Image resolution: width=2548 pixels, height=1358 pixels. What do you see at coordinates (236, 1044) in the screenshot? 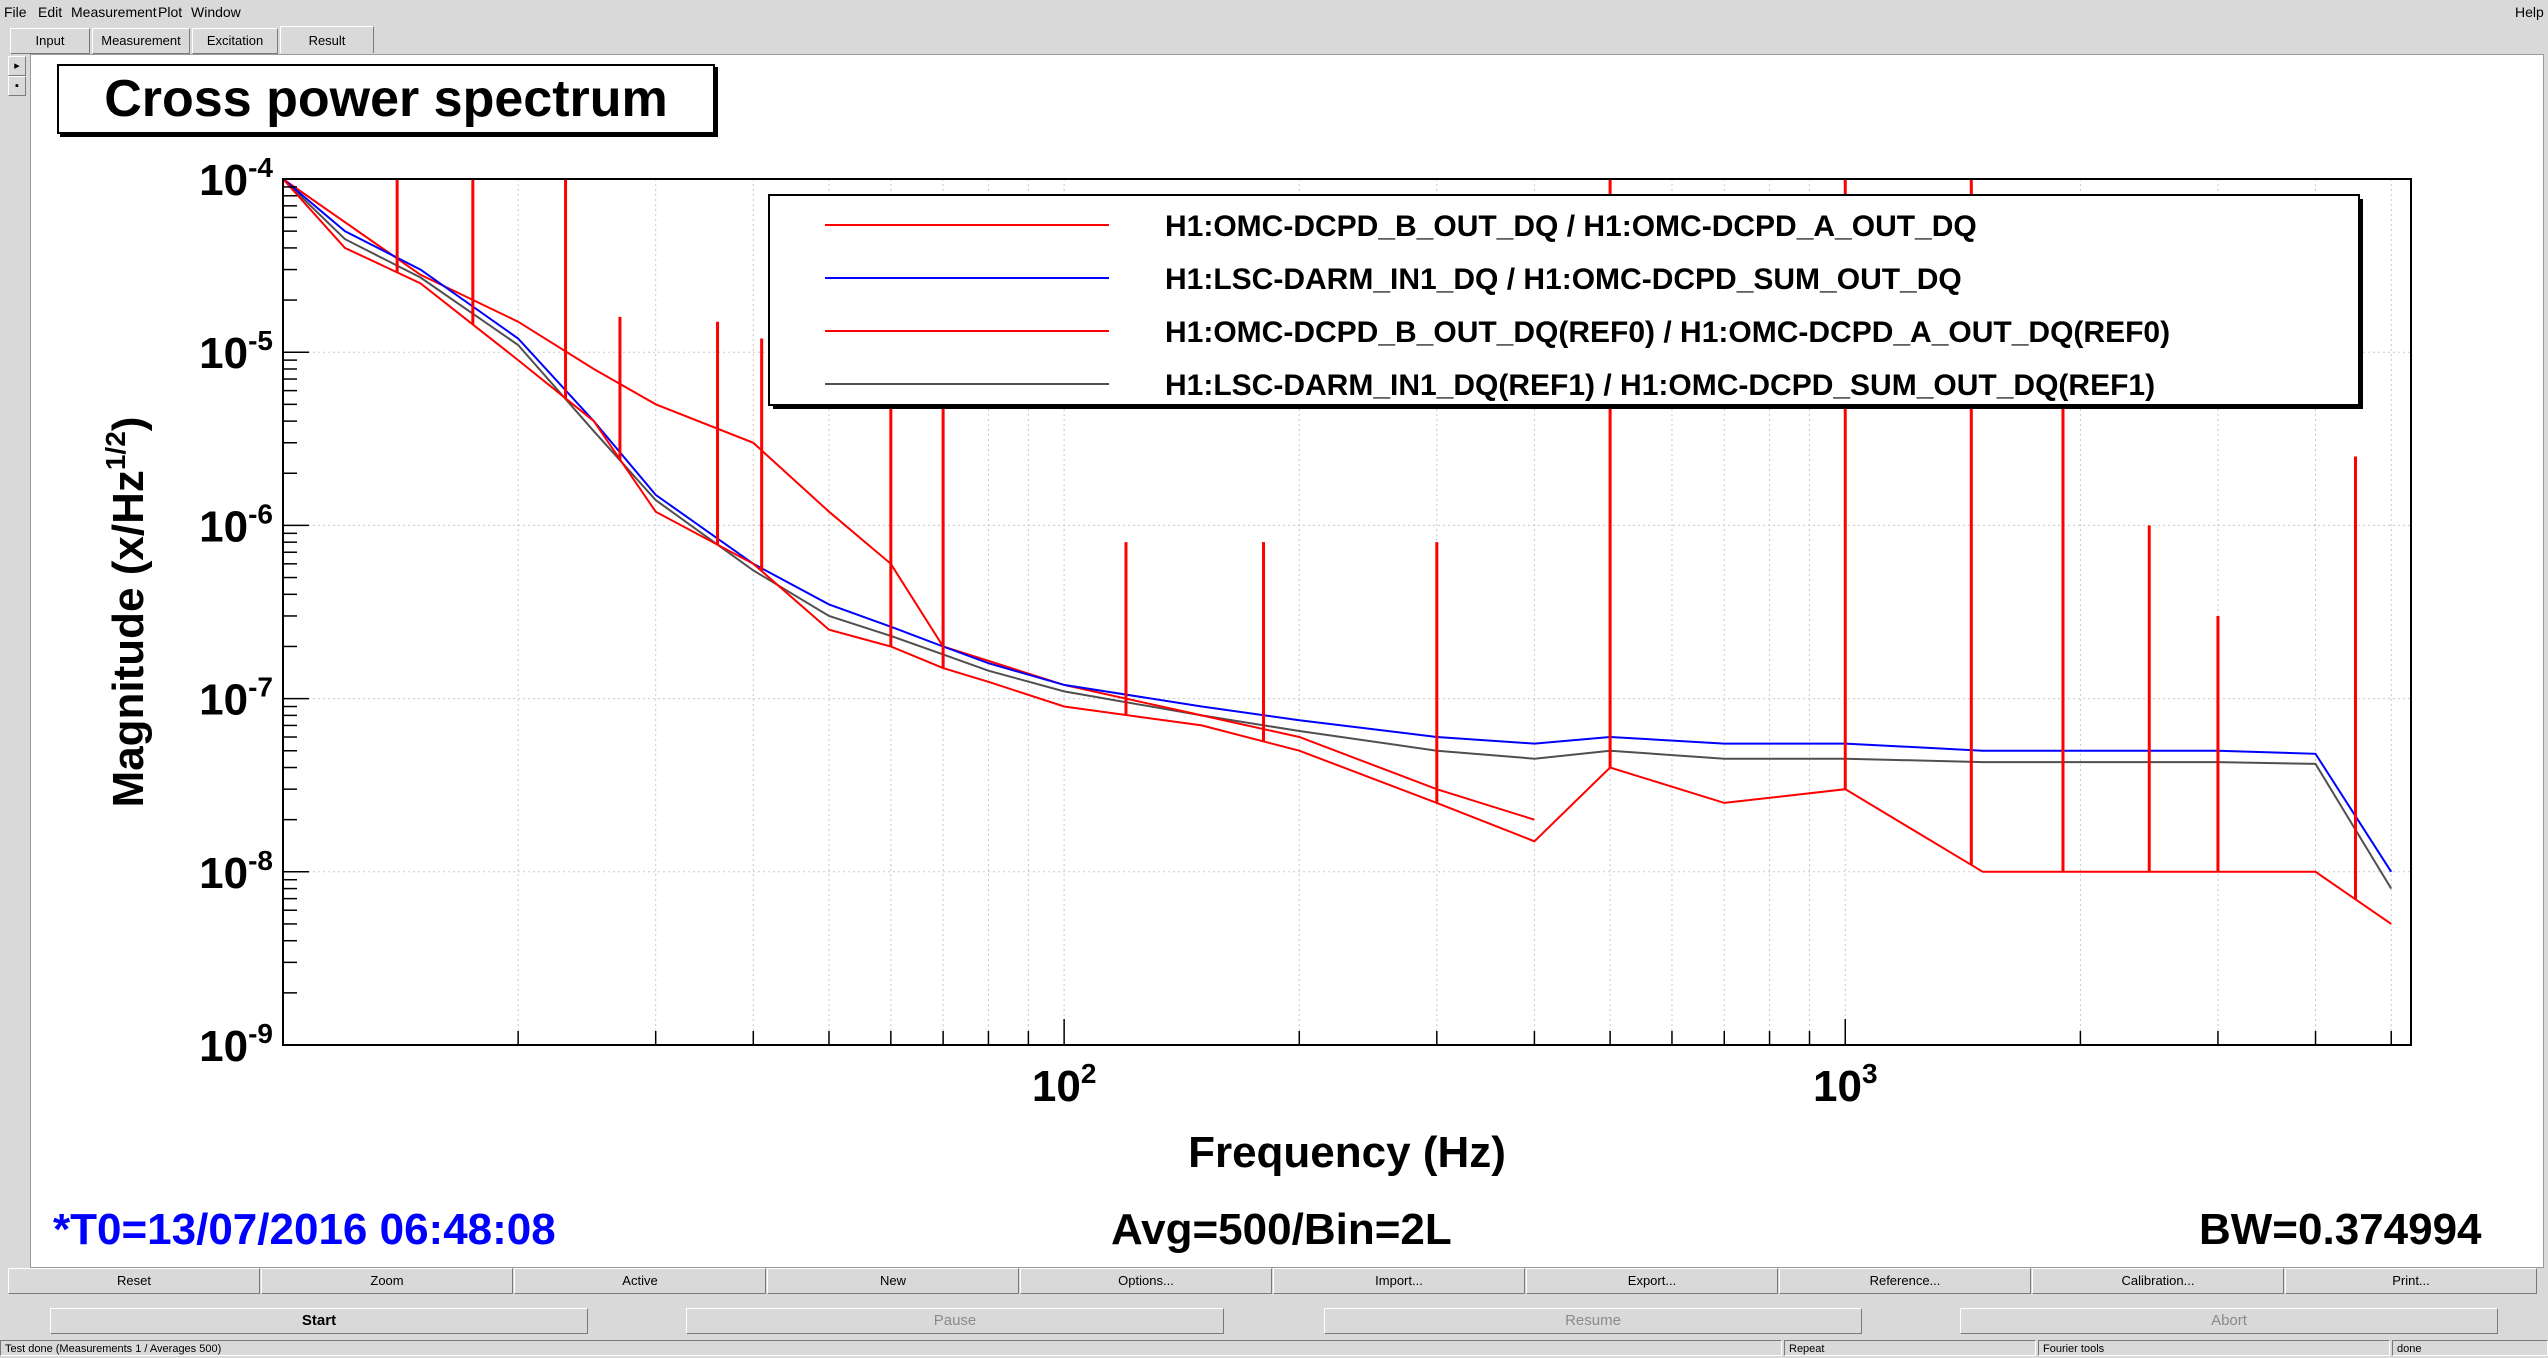
I see `y-tick-label: 10⁻⁹` at bounding box center [236, 1044].